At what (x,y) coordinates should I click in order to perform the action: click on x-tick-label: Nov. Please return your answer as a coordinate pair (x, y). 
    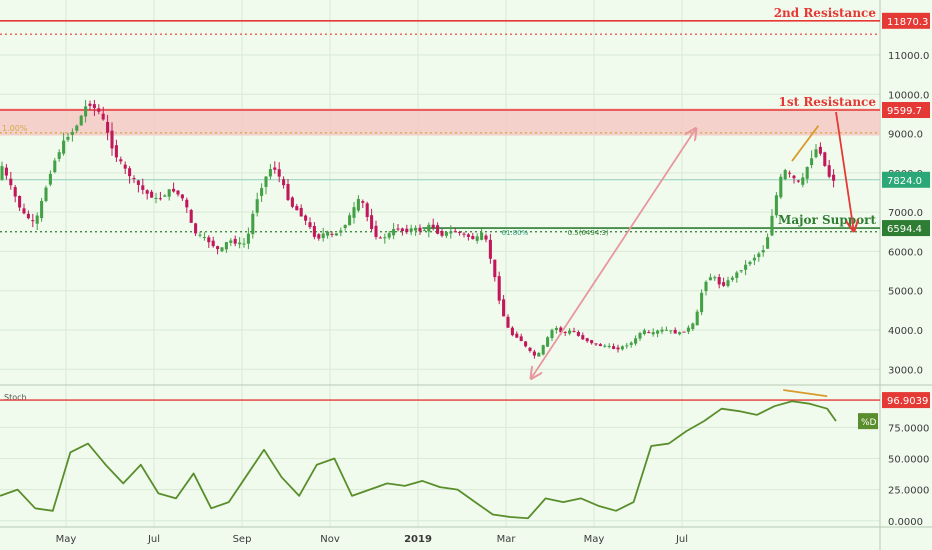
    Looking at the image, I should click on (330, 539).